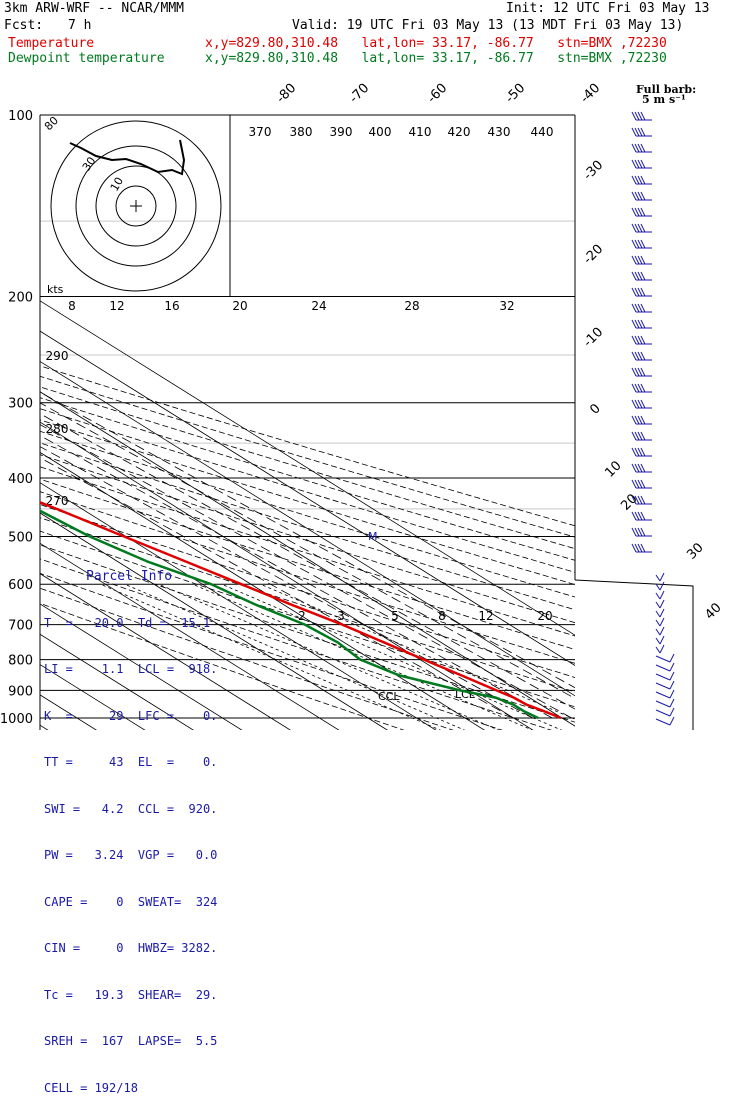  Describe the element at coordinates (594, 171) in the screenshot. I see `isotherm-label: -30` at that location.